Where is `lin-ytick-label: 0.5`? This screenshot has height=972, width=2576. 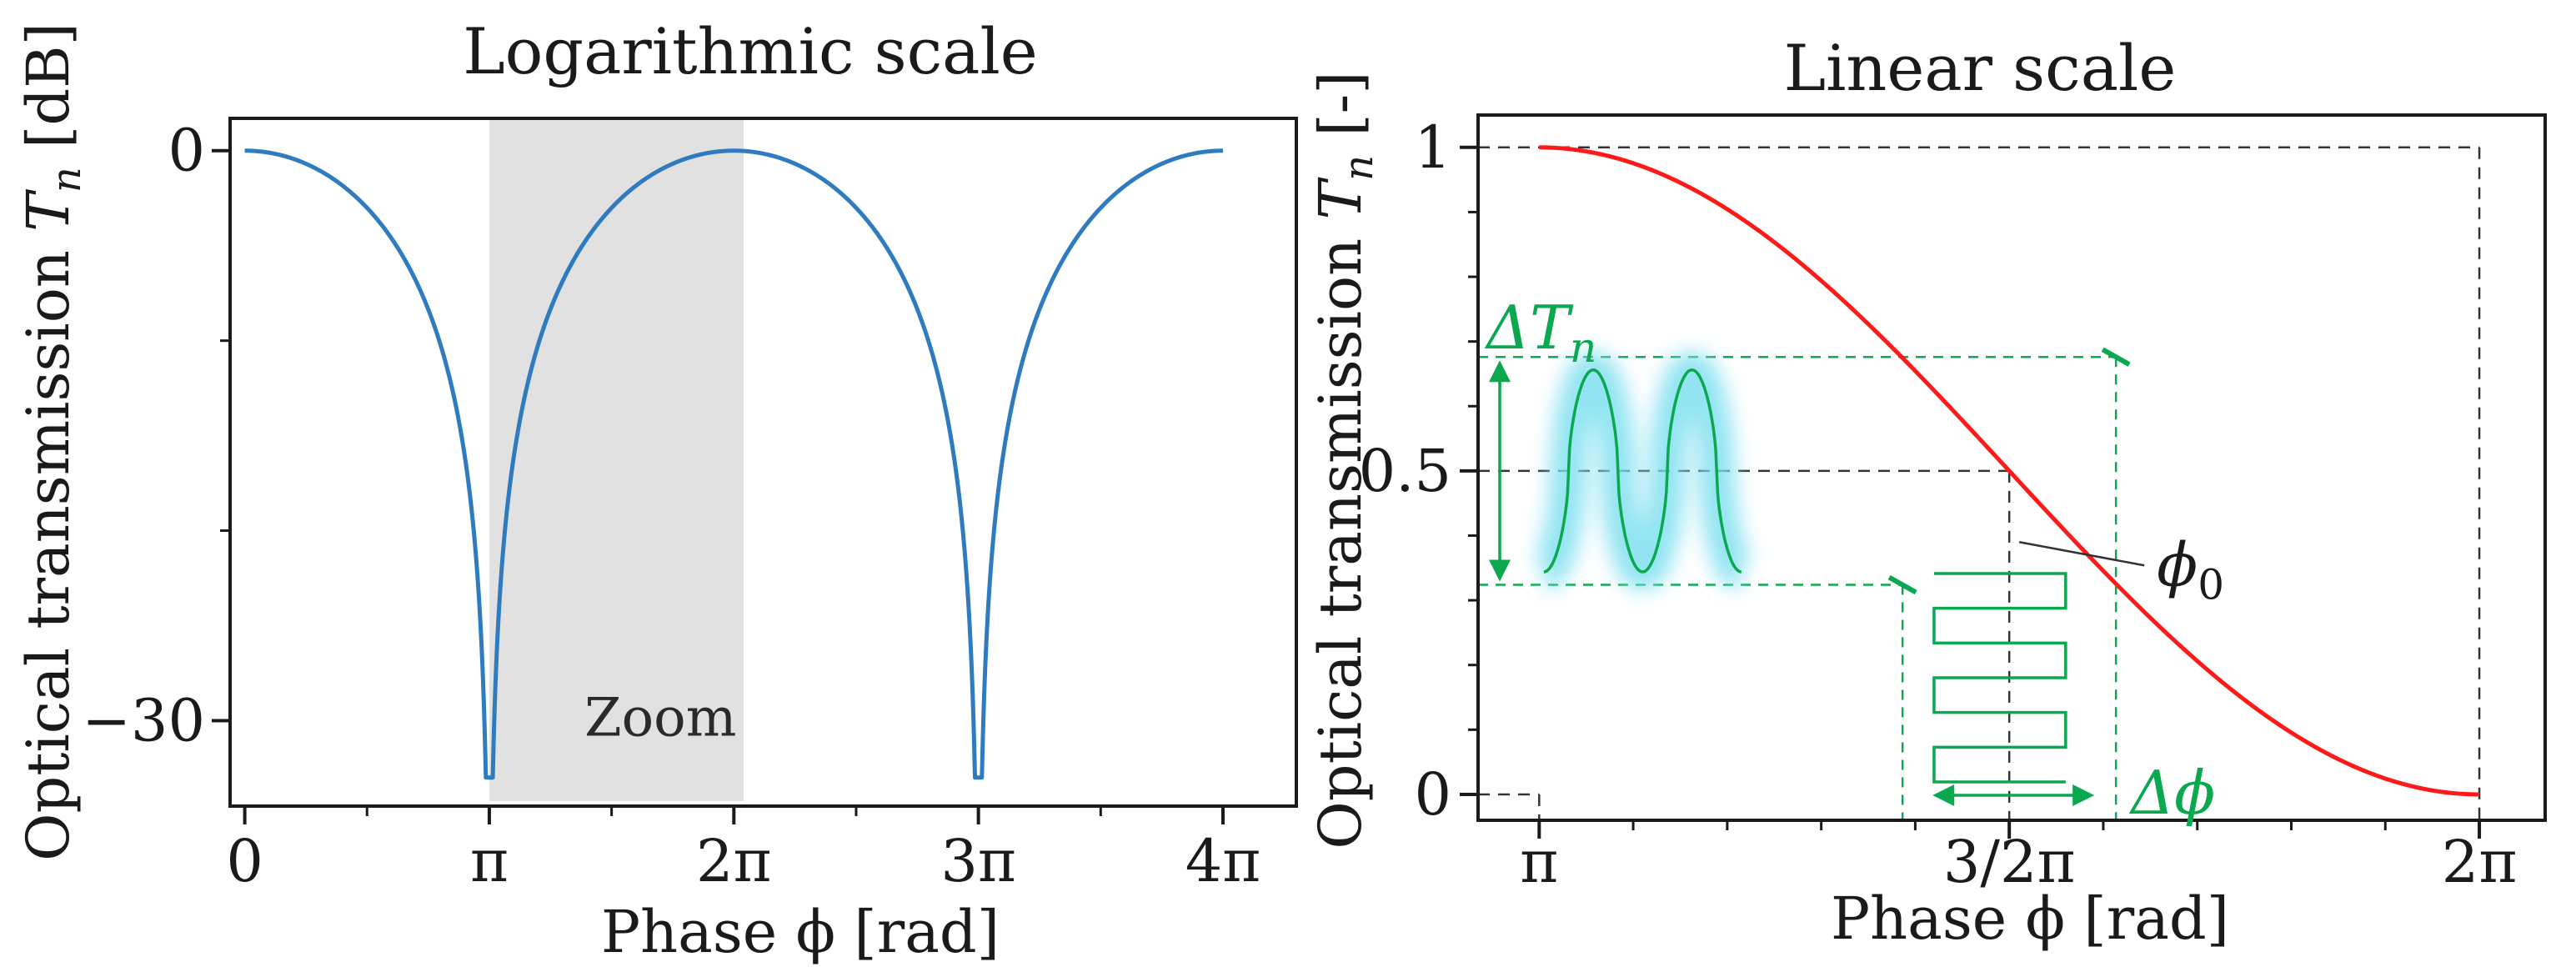
lin-ytick-label: 0.5 is located at coordinates (1405, 471).